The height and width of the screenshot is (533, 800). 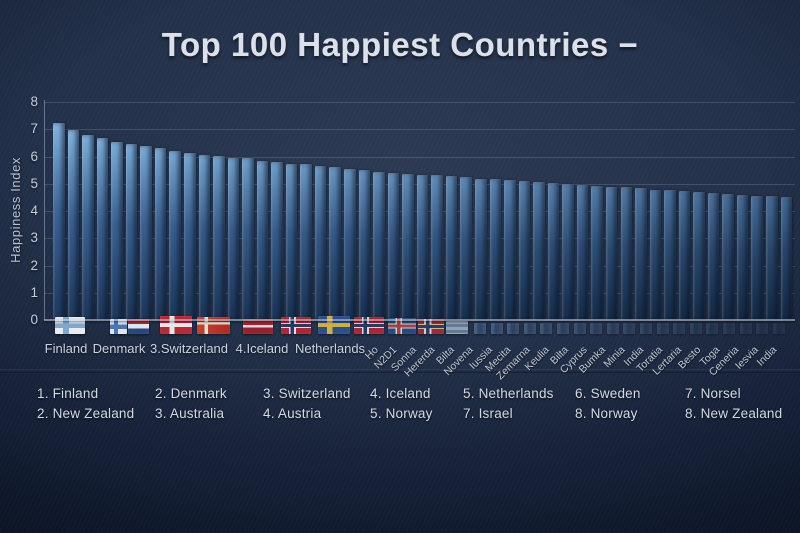 I want to click on finland-small-flag-icon, so click(x=118, y=326).